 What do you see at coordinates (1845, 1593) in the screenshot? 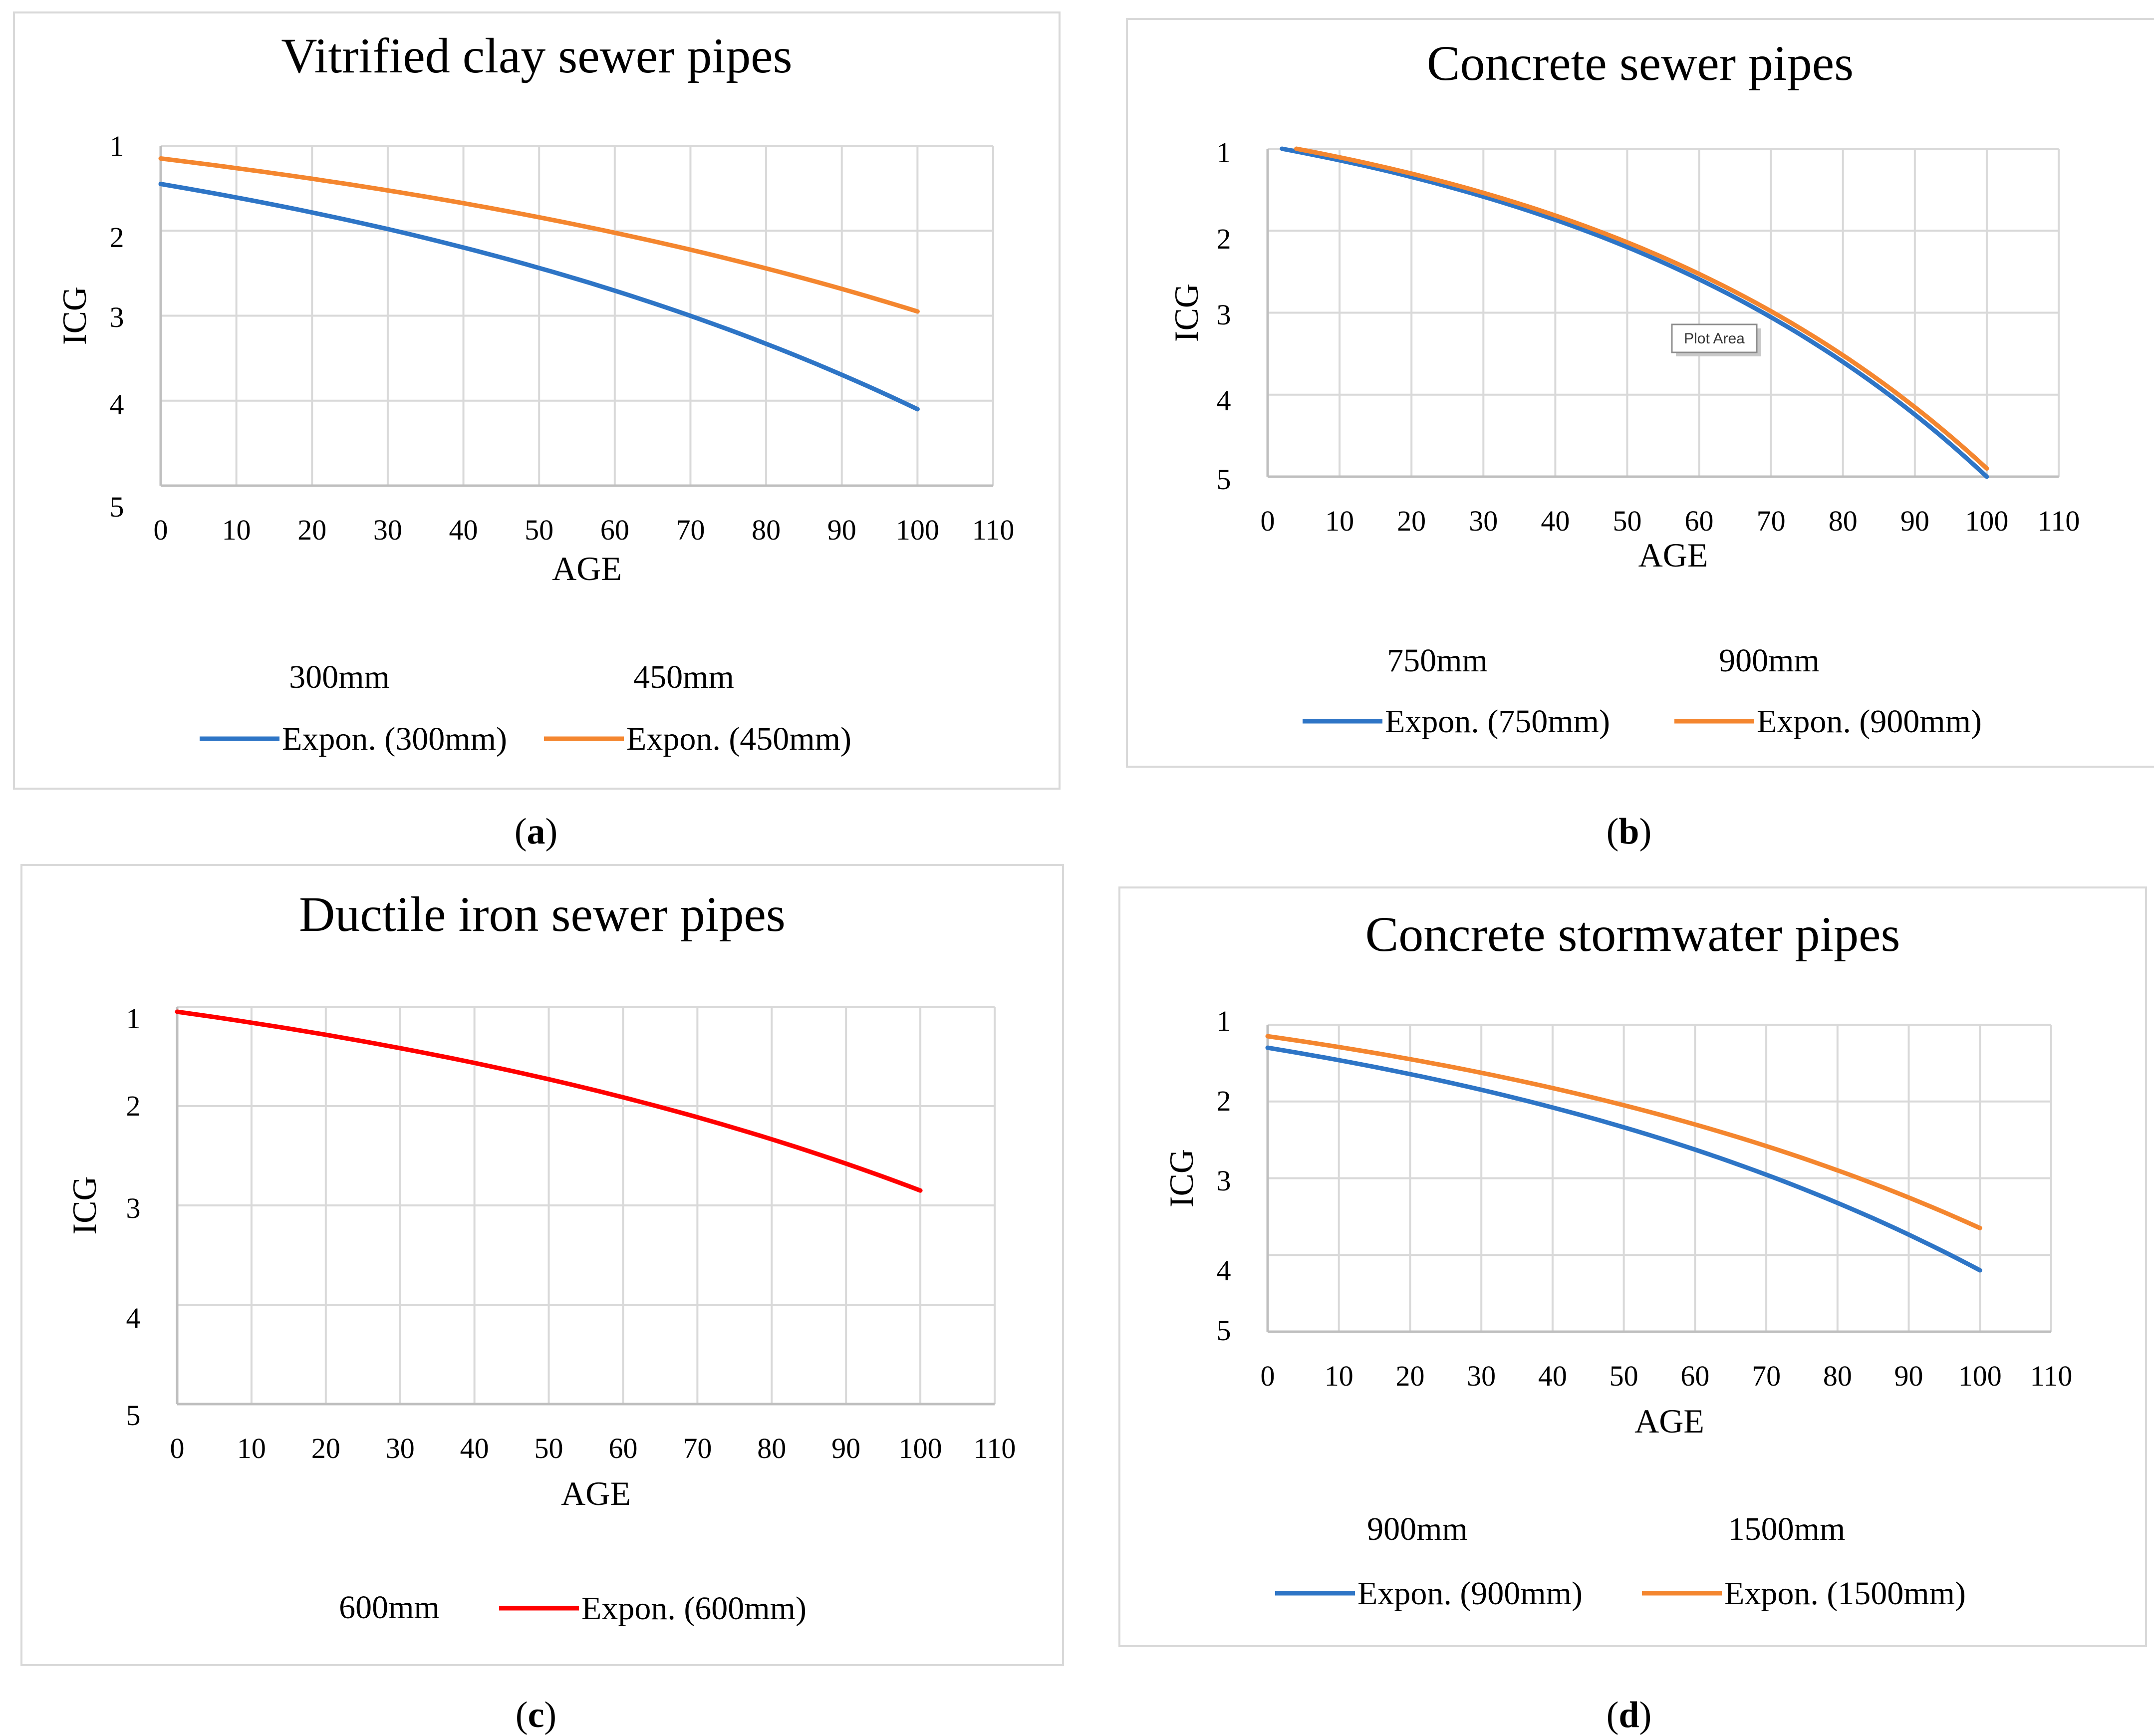
I see `legend-entry: Expon. (1500mm)` at bounding box center [1845, 1593].